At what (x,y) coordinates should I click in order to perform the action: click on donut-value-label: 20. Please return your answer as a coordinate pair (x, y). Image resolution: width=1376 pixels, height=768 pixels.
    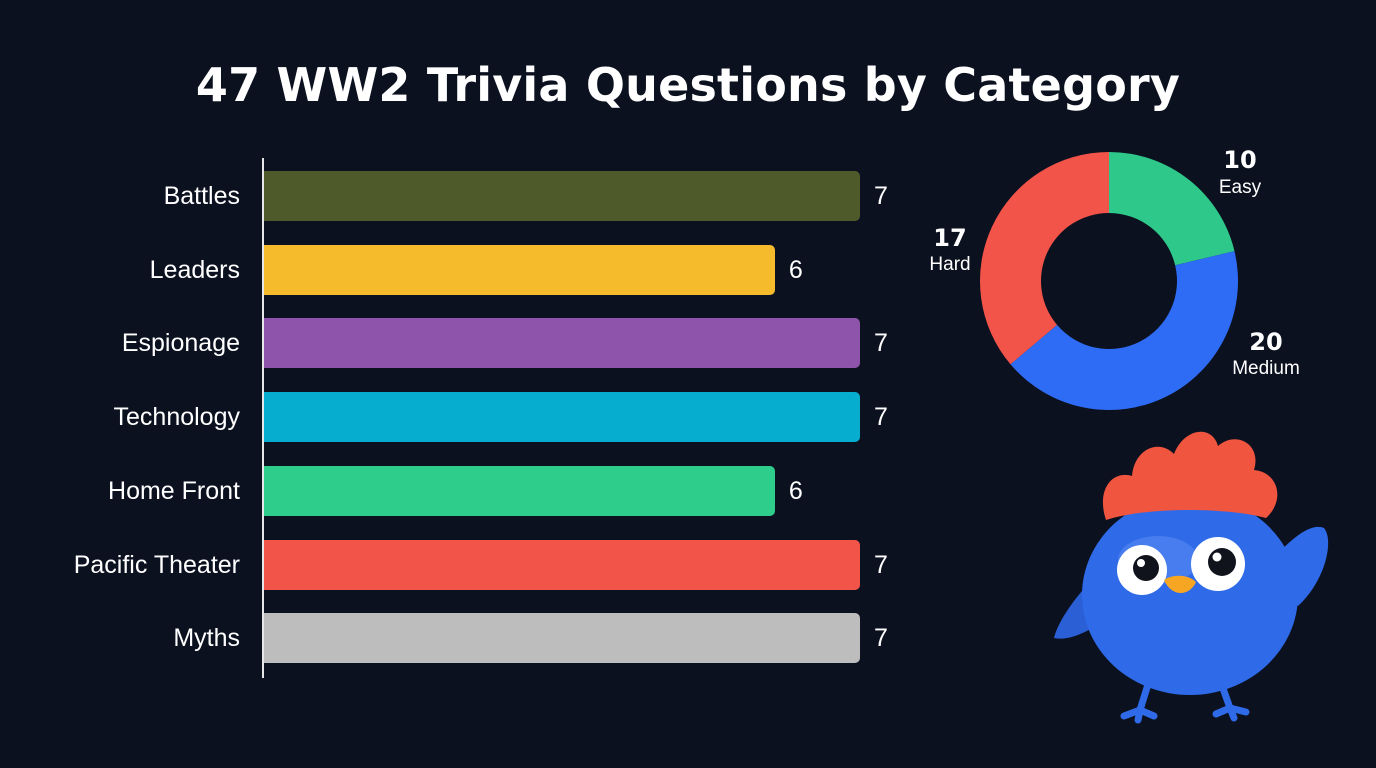
    Looking at the image, I should click on (1265, 342).